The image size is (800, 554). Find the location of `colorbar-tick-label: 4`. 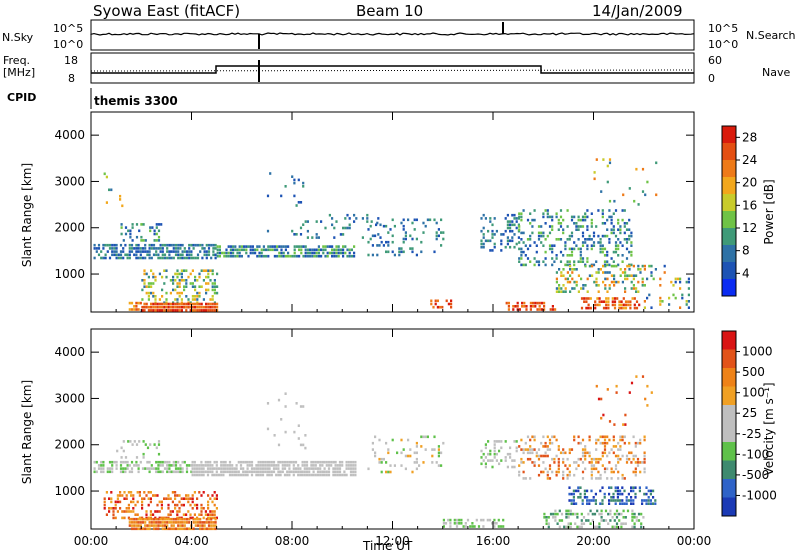

colorbar-tick-label: 4 is located at coordinates (746, 273).